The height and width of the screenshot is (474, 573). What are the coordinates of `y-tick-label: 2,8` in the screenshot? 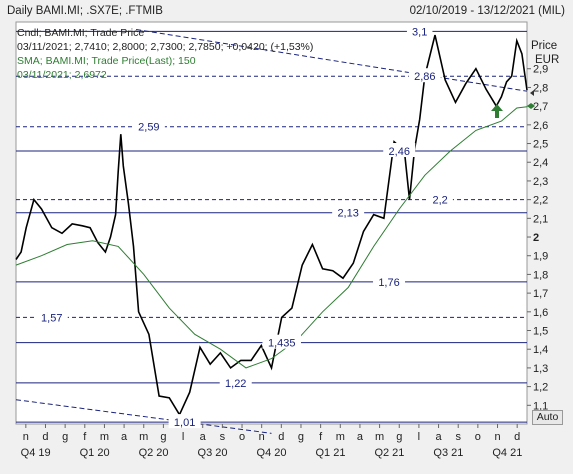 It's located at (540, 88).